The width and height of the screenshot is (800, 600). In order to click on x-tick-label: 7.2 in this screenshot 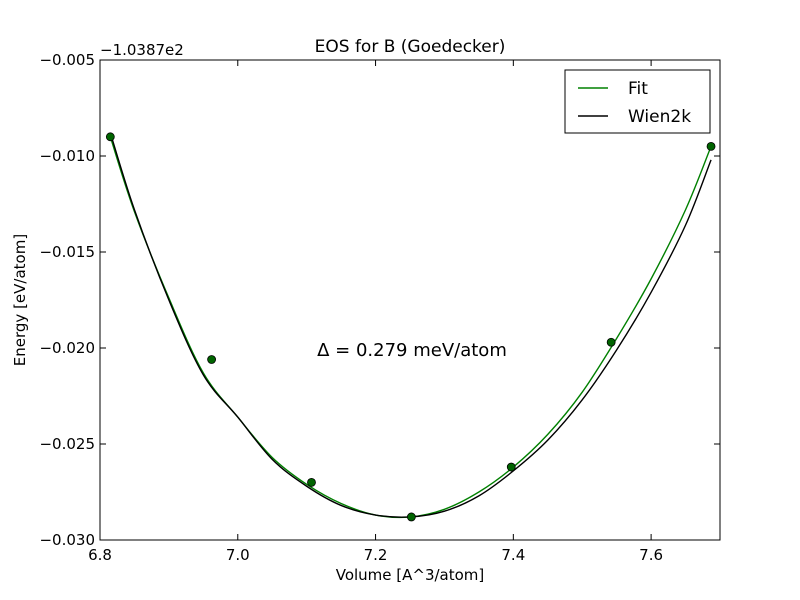, I will do `click(376, 555)`.